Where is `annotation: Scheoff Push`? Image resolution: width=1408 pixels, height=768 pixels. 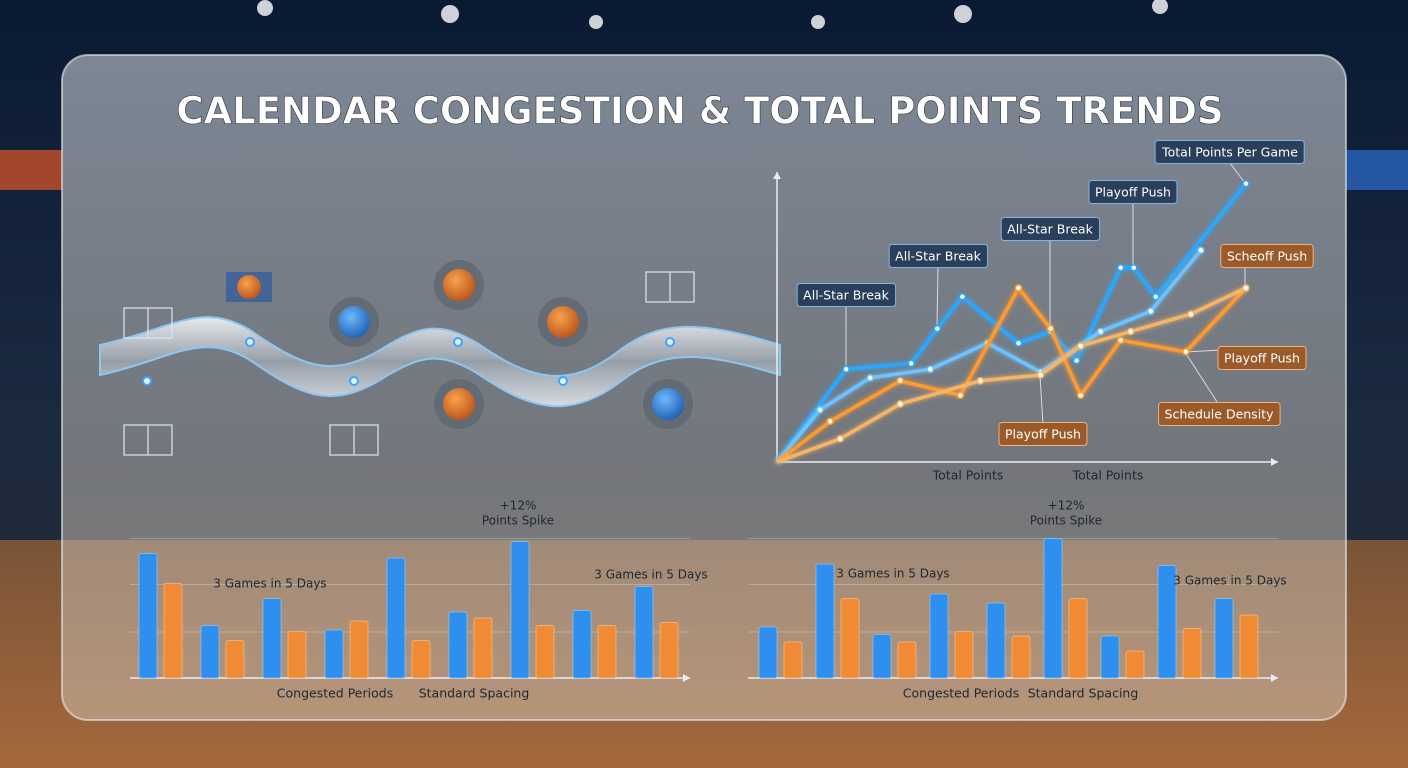
annotation: Scheoff Push is located at coordinates (1267, 256).